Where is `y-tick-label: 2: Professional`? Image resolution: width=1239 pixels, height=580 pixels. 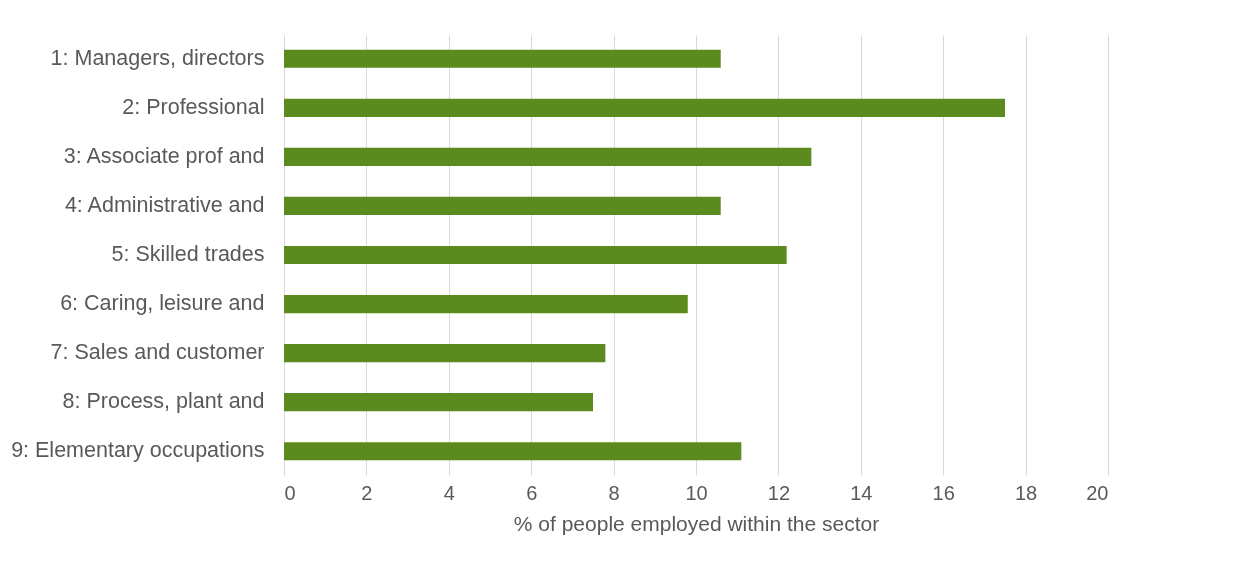 y-tick-label: 2: Professional is located at coordinates (193, 106).